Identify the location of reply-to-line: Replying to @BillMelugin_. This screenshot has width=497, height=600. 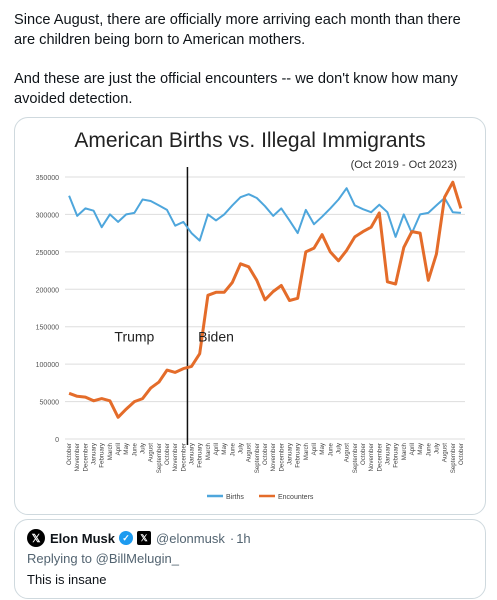
(103, 558).